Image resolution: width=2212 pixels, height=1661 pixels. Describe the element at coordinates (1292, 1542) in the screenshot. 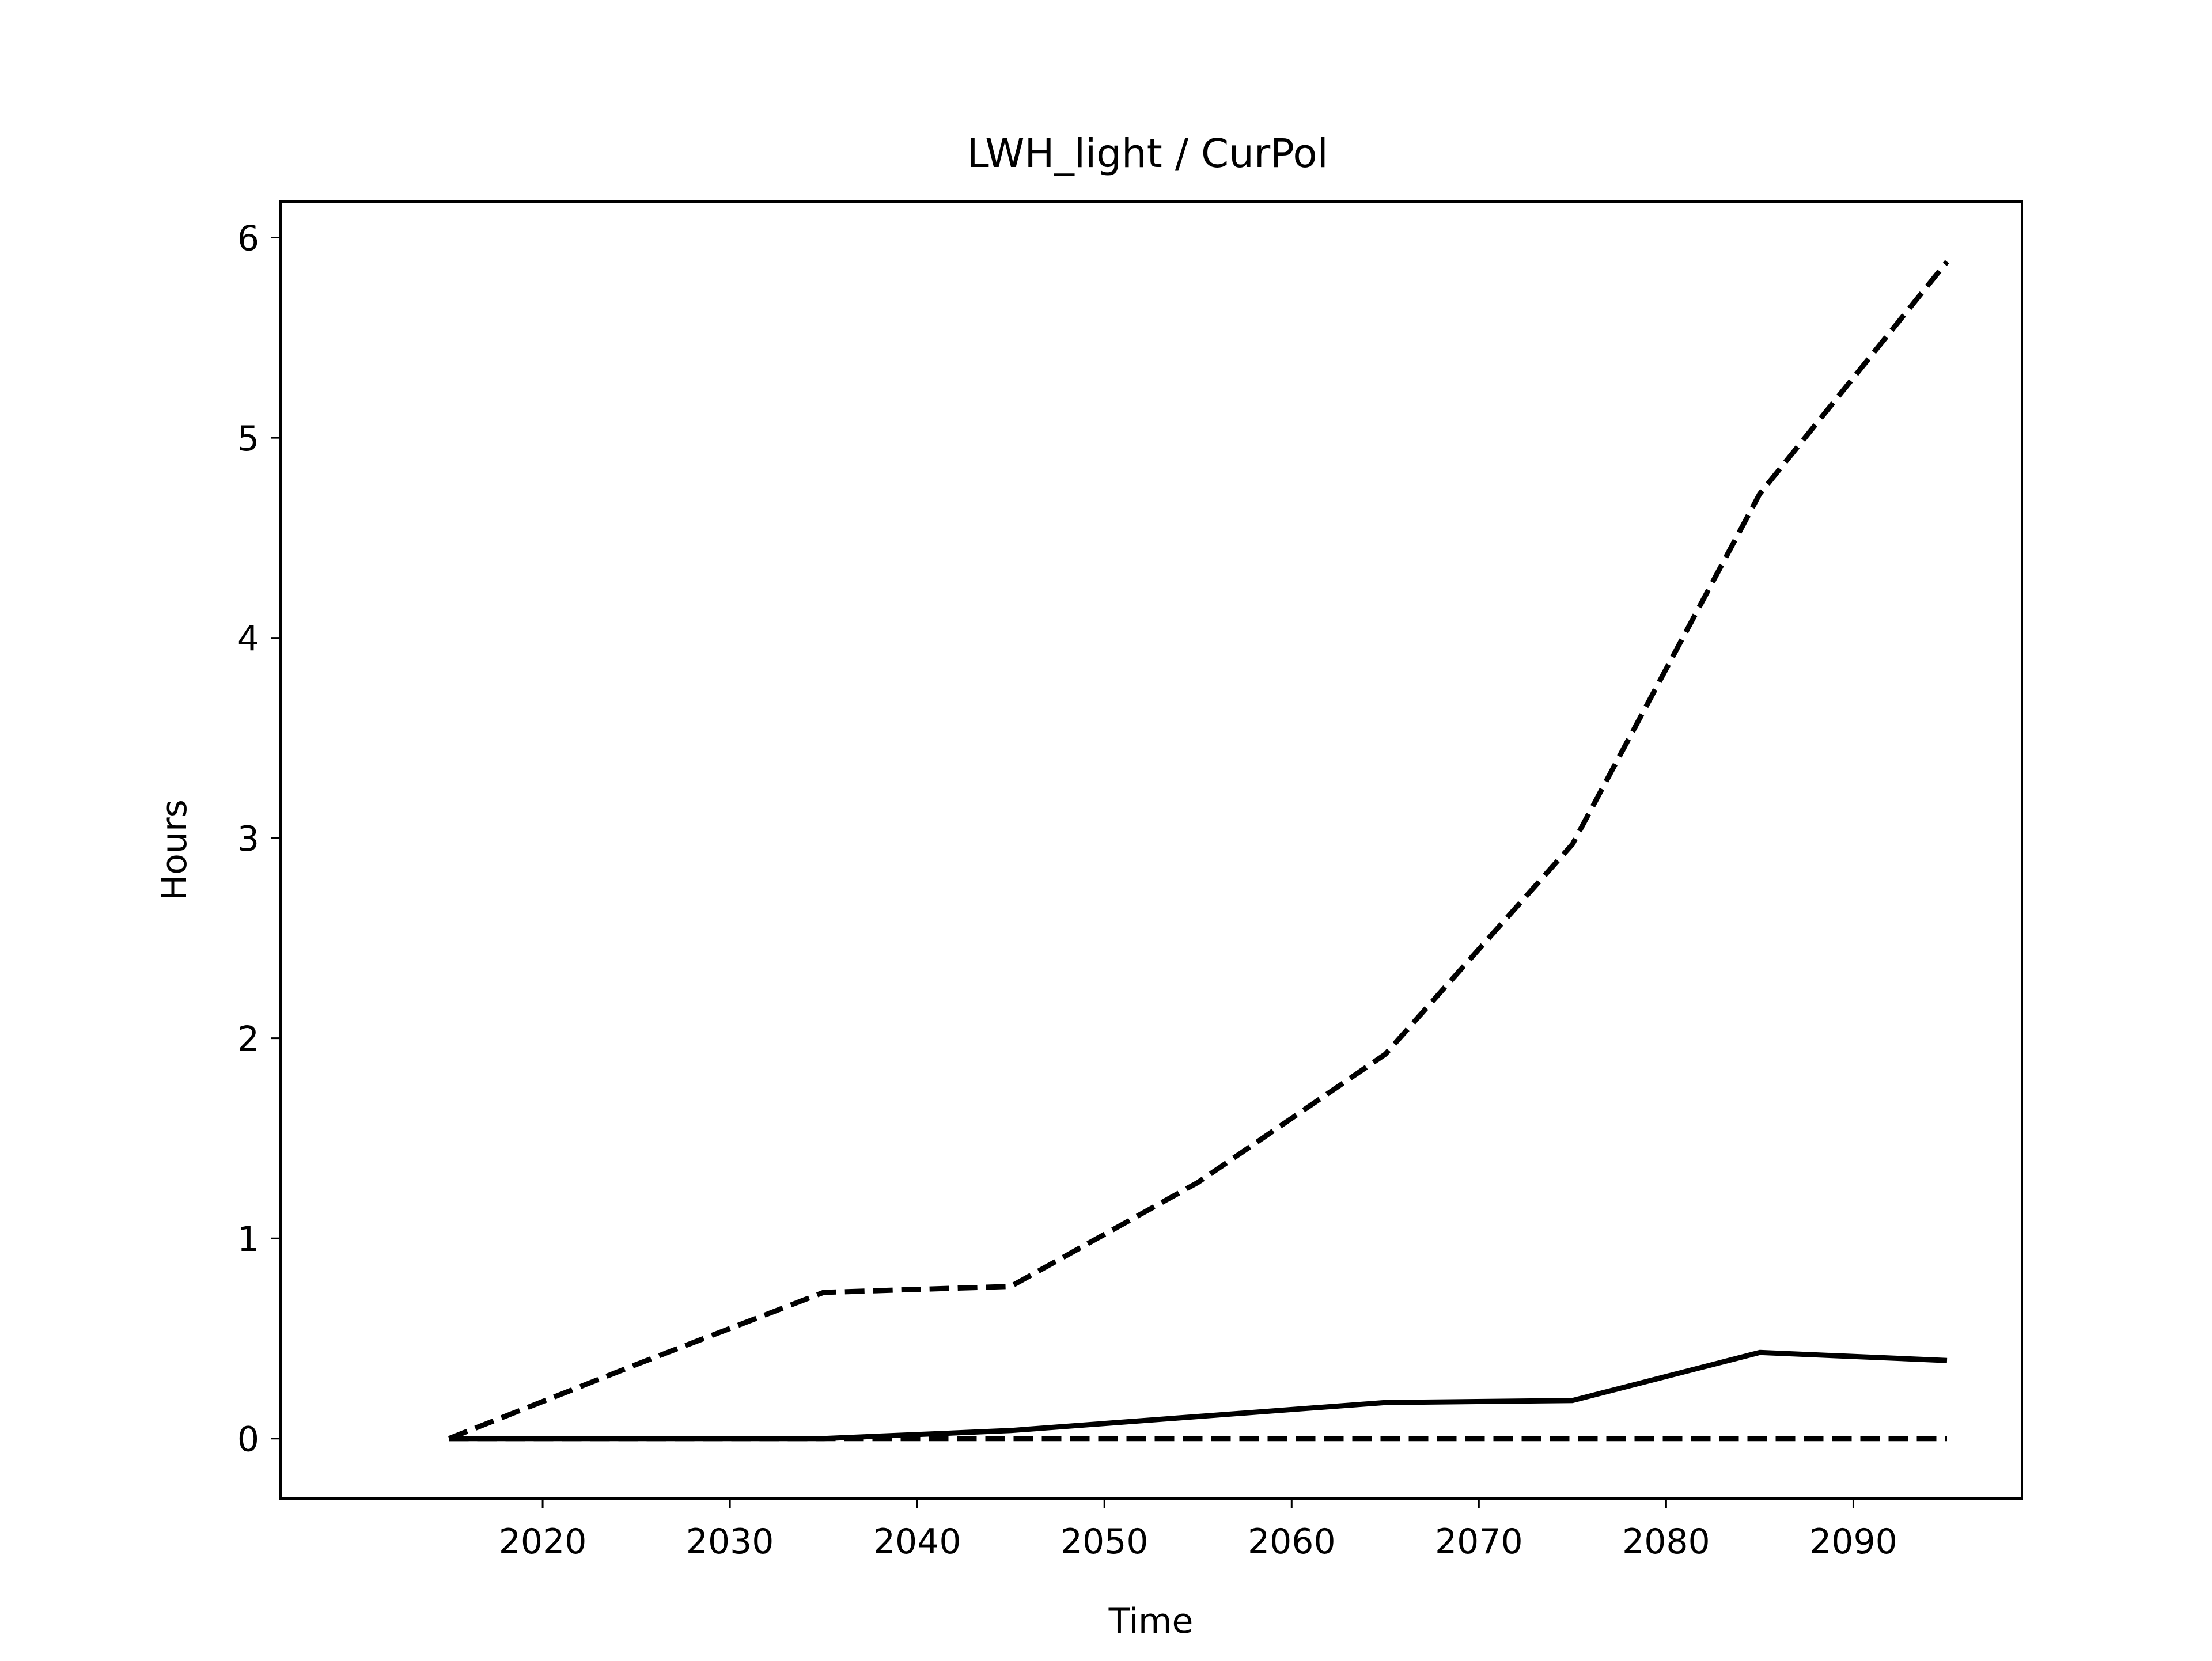

I see `x-tick-label: 2060` at that location.